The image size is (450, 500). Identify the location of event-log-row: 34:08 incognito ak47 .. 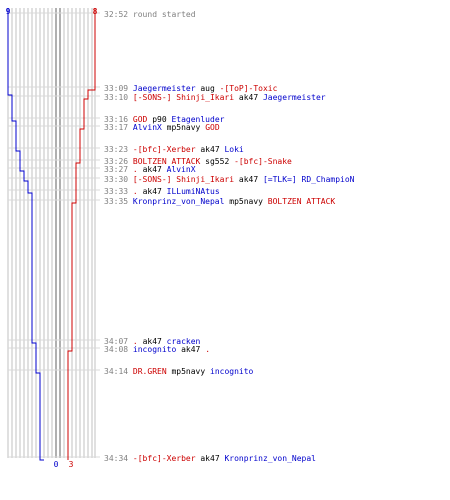
(157, 349).